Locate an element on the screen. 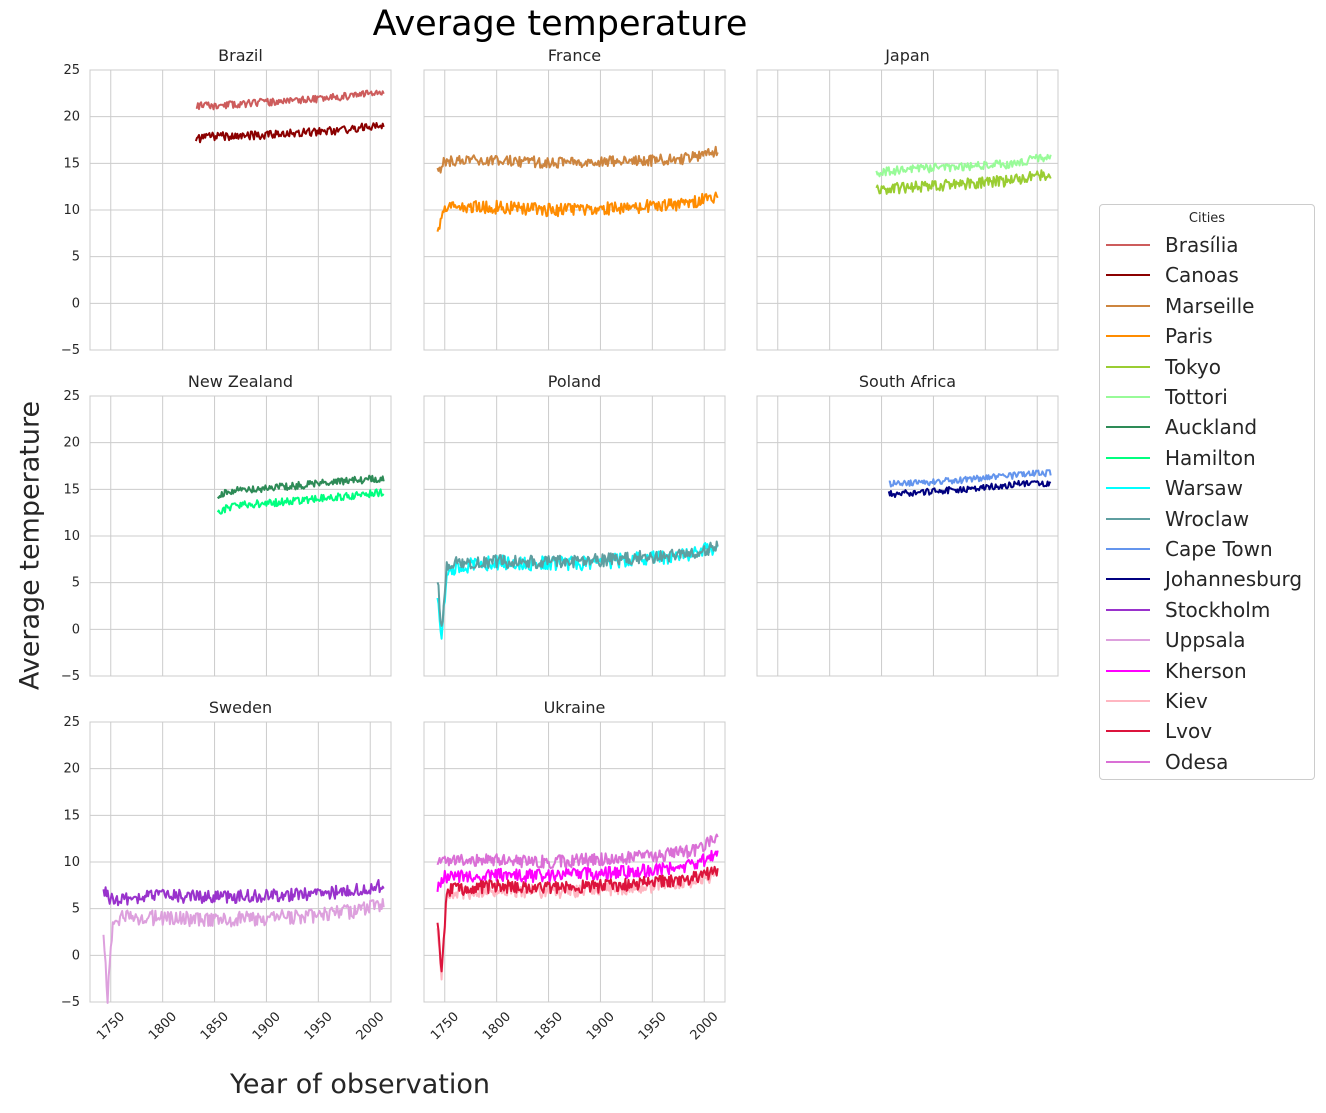  legend-label: Marseille is located at coordinates (1210, 305).